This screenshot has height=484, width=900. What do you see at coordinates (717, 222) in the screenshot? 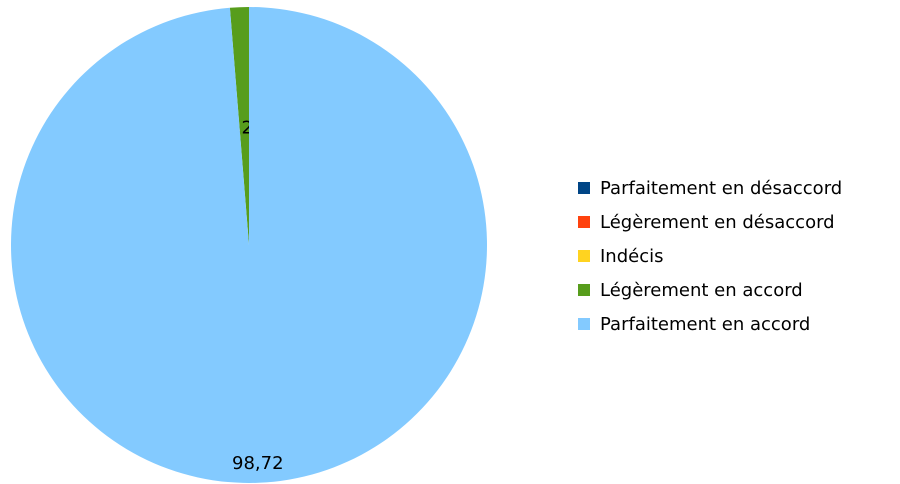
I see `legend-label: Légèrement en désaccord` at bounding box center [717, 222].